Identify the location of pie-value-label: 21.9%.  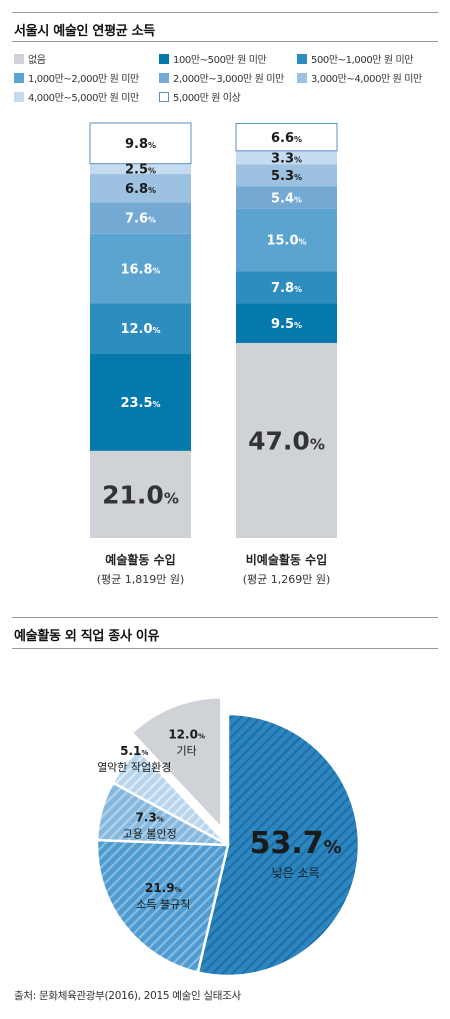
(163, 888).